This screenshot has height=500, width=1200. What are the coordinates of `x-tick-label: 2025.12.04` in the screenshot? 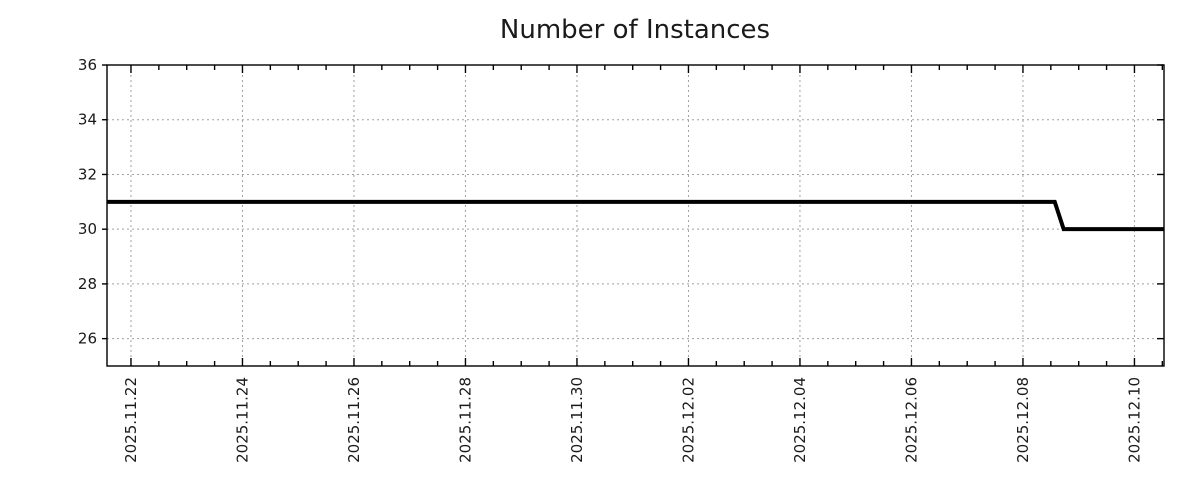 It's located at (800, 420).